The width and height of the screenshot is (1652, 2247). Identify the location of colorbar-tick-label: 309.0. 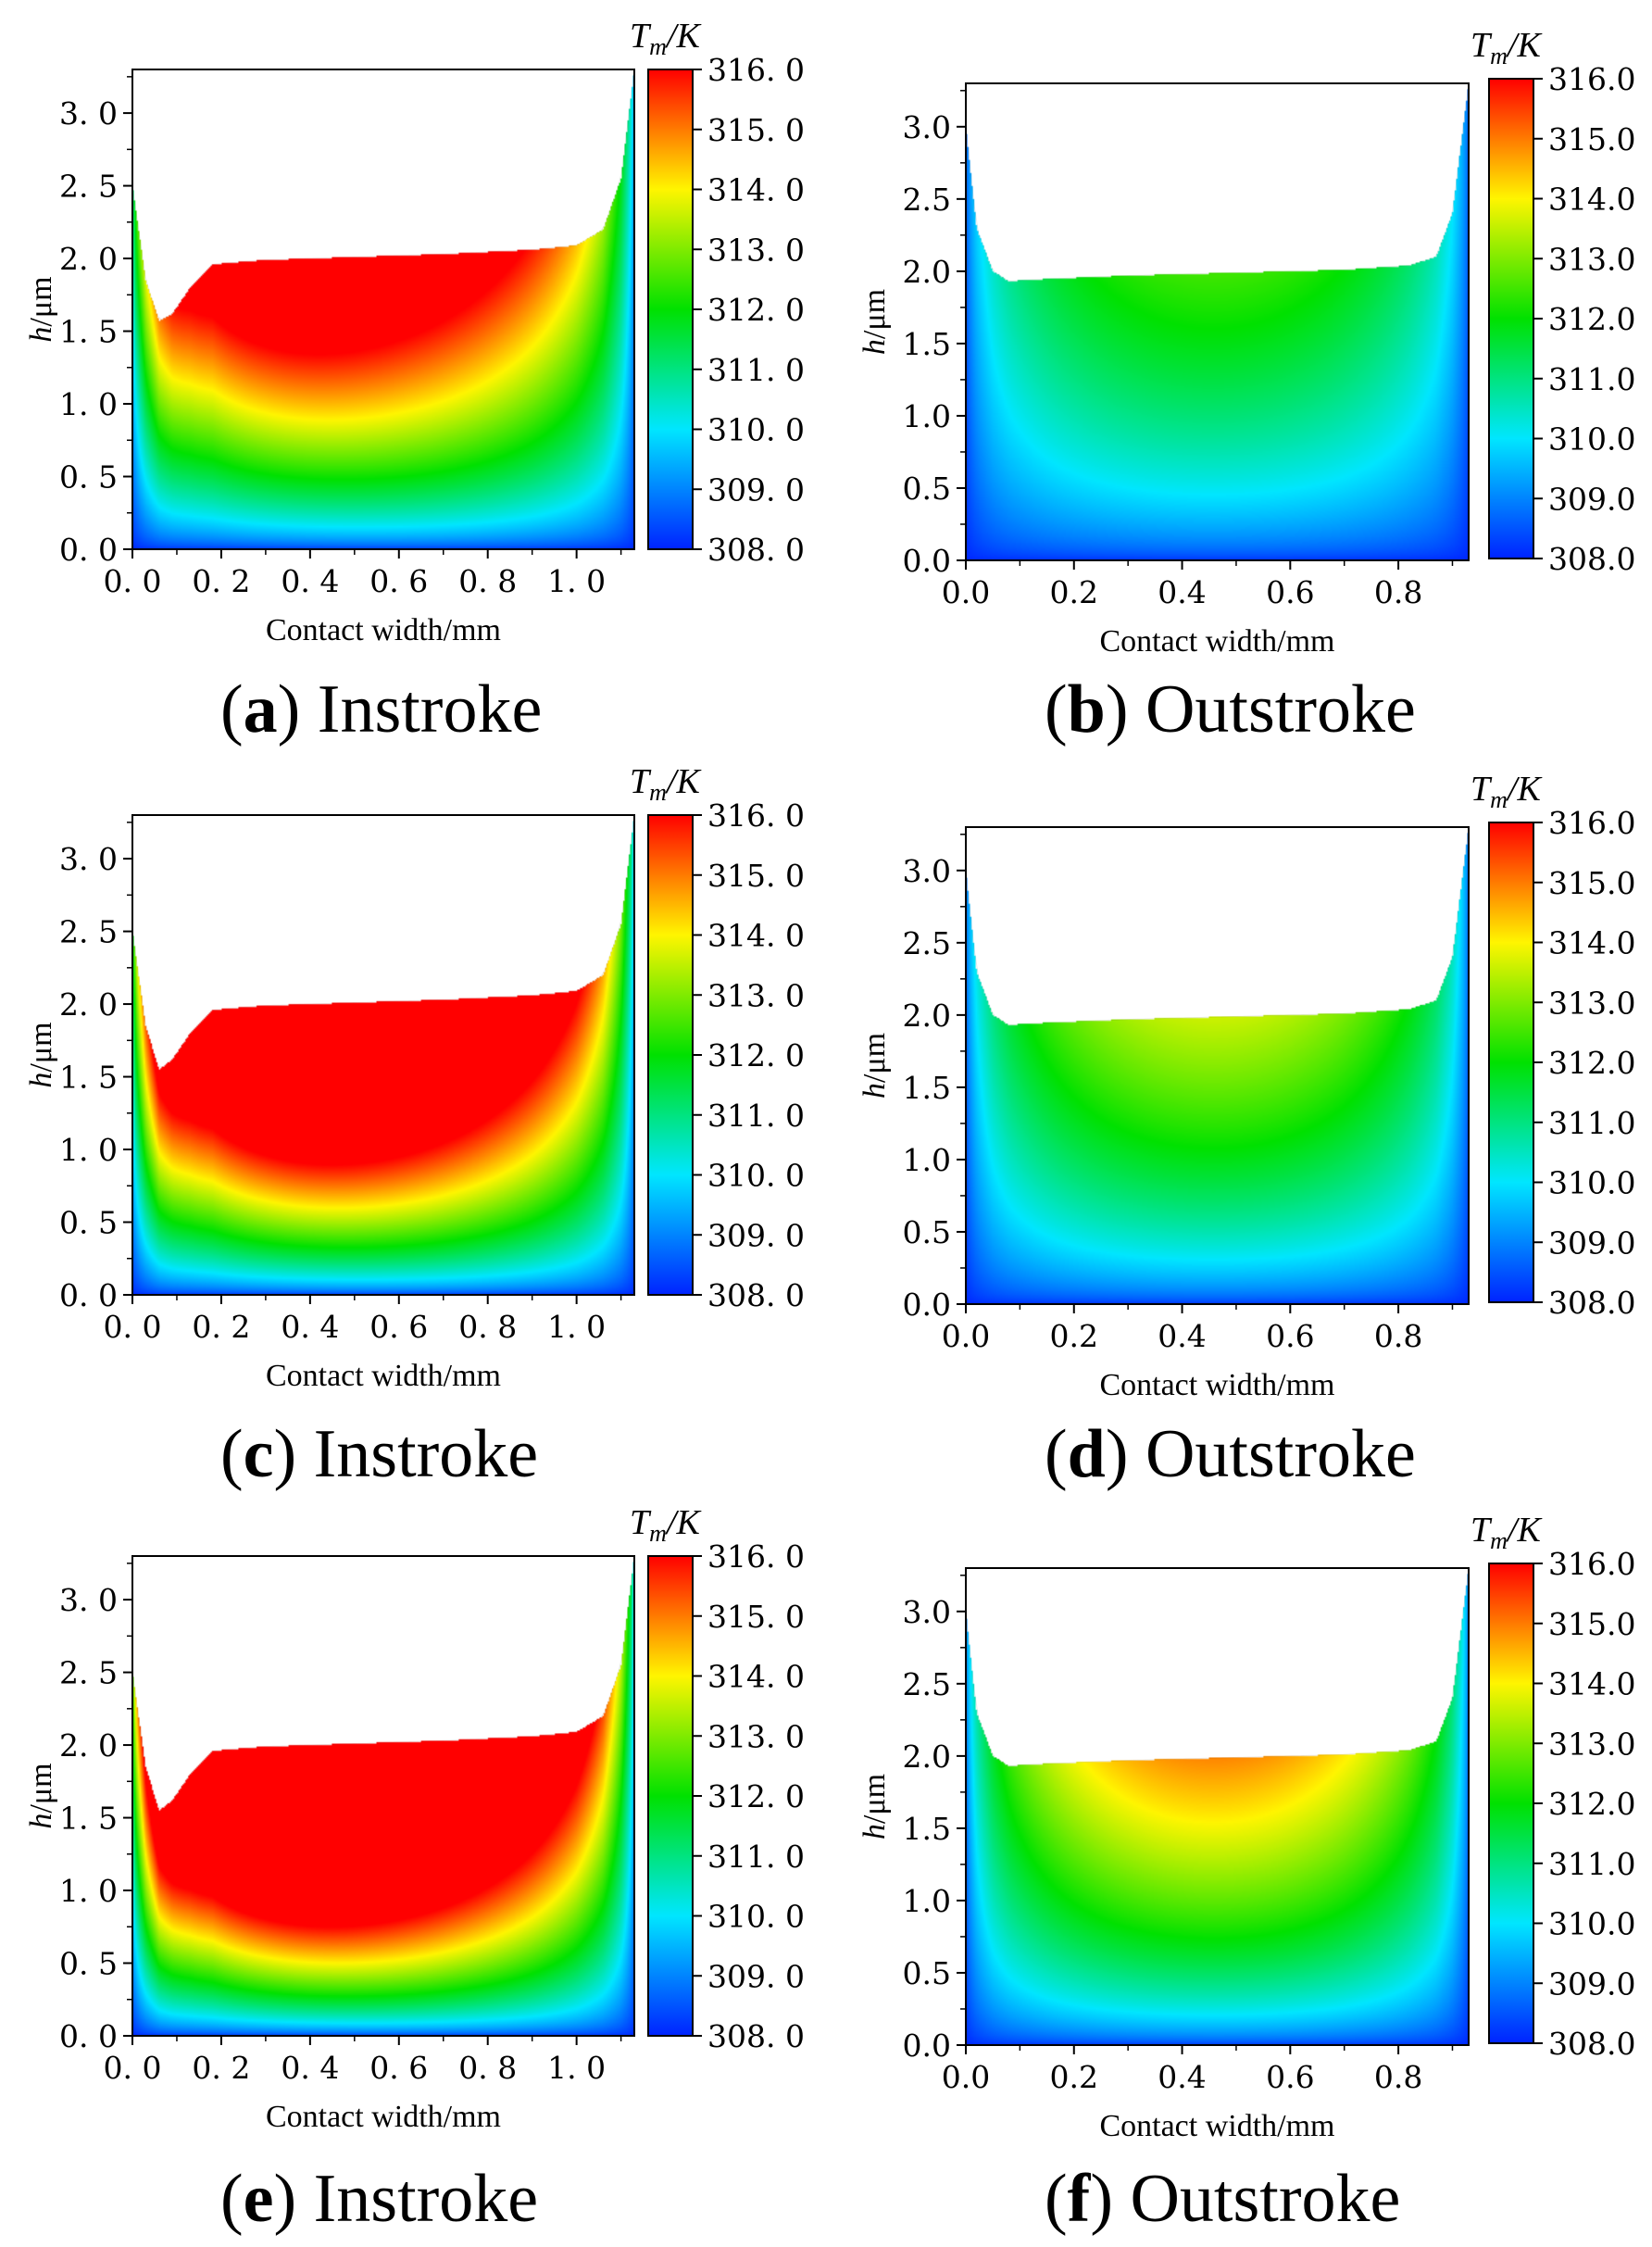
(1591, 1984).